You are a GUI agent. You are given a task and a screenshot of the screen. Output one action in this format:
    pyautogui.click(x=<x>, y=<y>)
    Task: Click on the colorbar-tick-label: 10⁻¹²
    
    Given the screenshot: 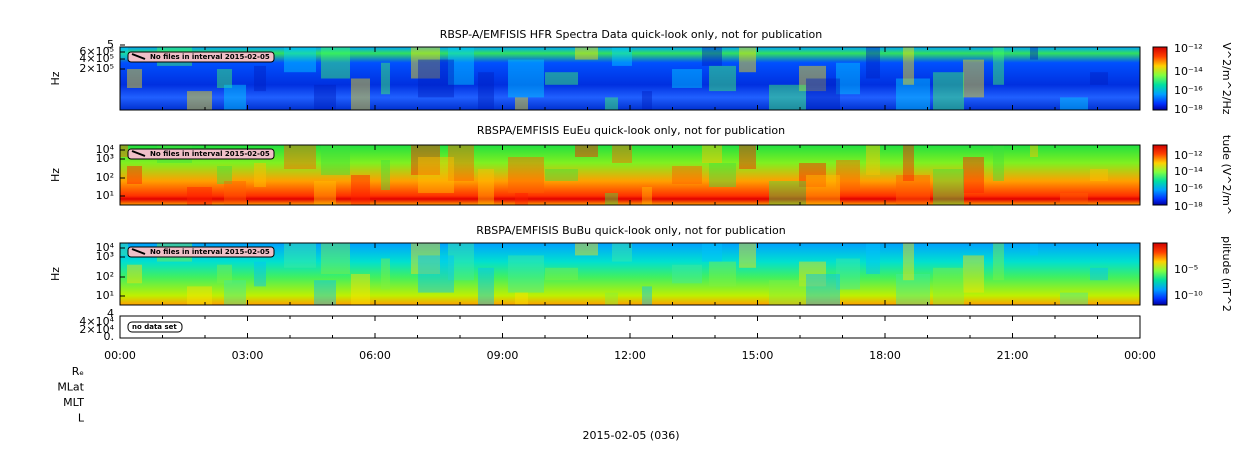 What is the action you would take?
    pyautogui.click(x=1188, y=48)
    